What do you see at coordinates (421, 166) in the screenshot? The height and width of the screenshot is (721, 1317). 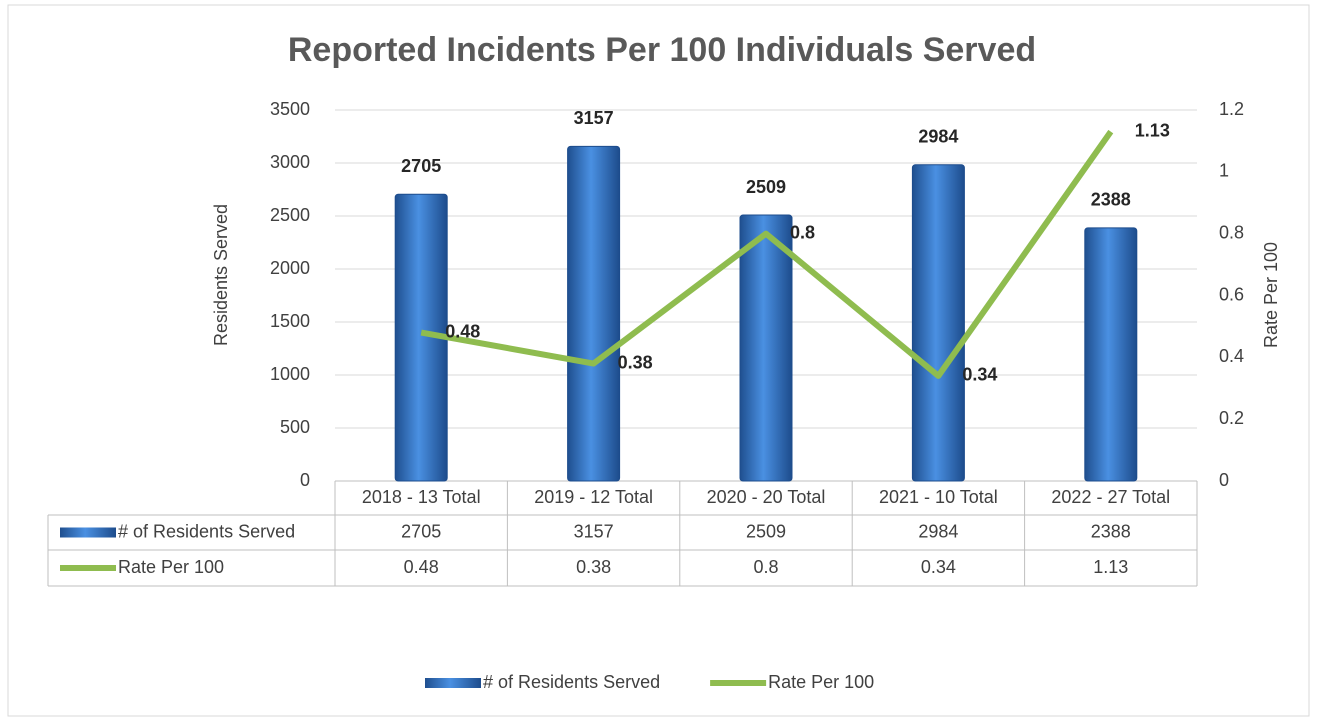 I see `data-label: 2705` at bounding box center [421, 166].